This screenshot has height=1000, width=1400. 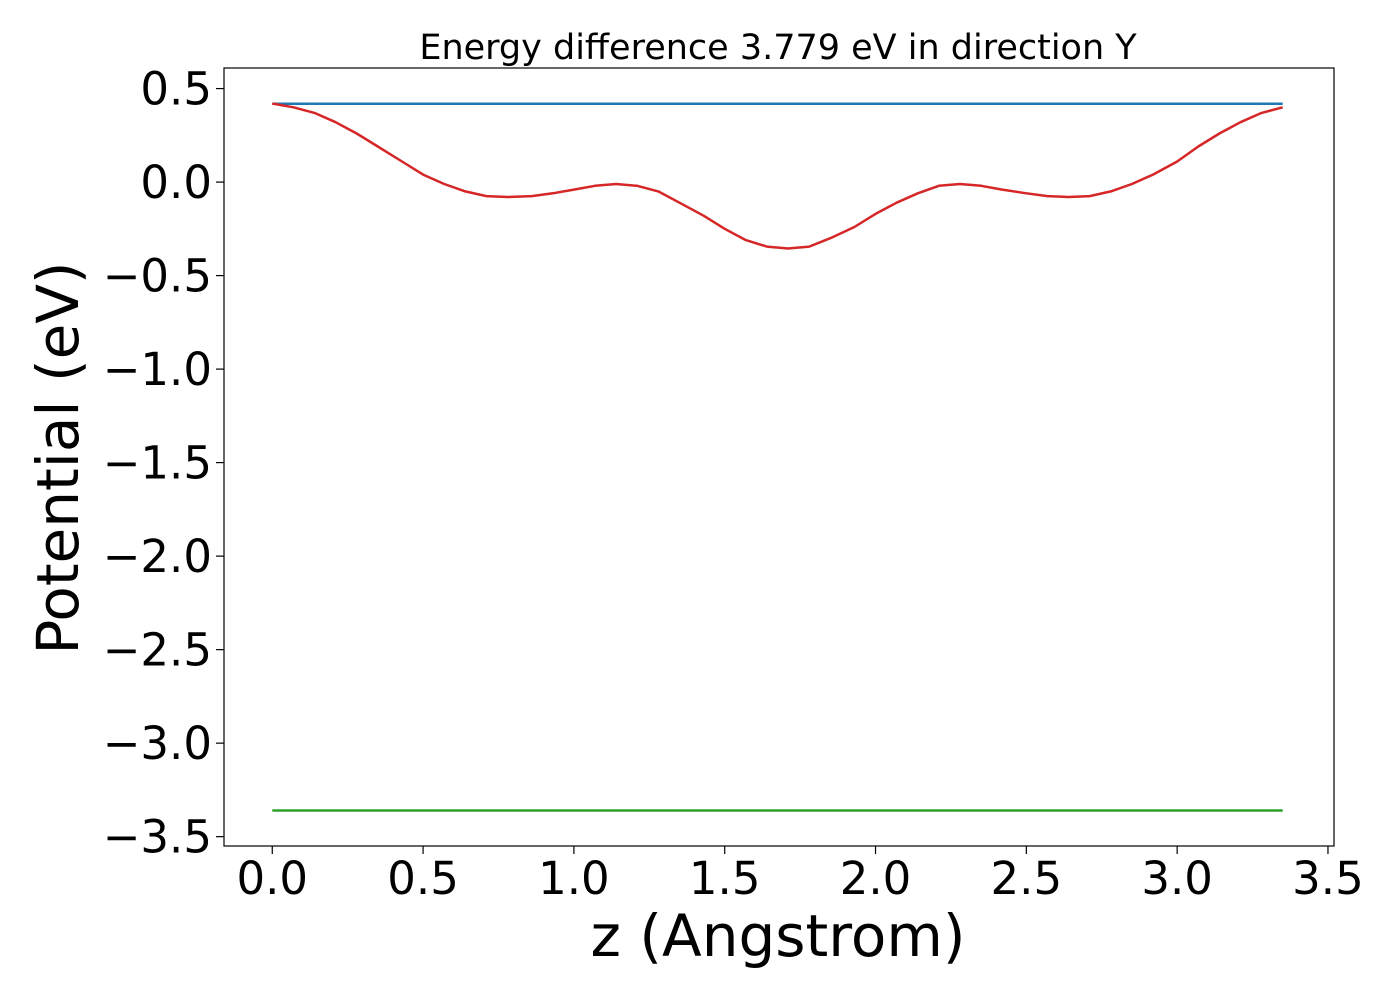 What do you see at coordinates (157, 650) in the screenshot?
I see `y-tick-label: −2.5` at bounding box center [157, 650].